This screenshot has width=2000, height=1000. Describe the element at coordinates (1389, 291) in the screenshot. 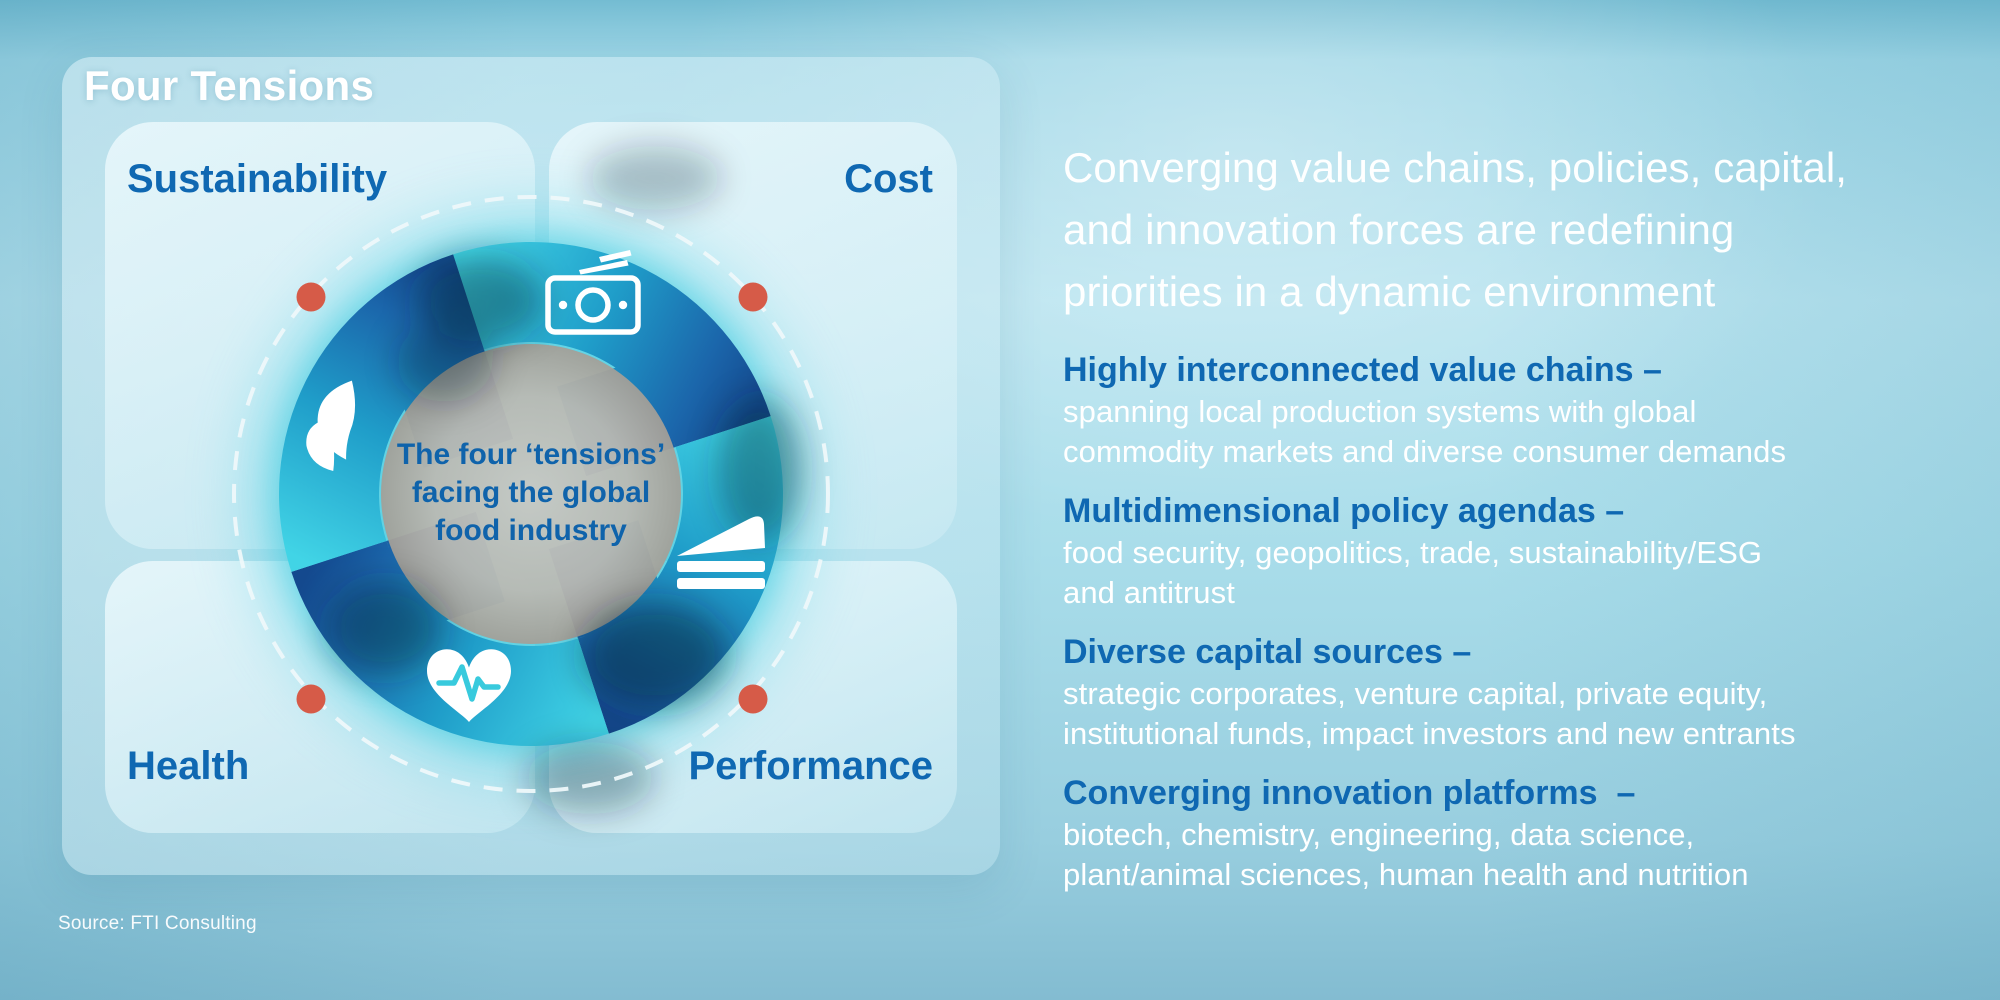

I see `headline-line: priorities in a dynamic environment` at that location.